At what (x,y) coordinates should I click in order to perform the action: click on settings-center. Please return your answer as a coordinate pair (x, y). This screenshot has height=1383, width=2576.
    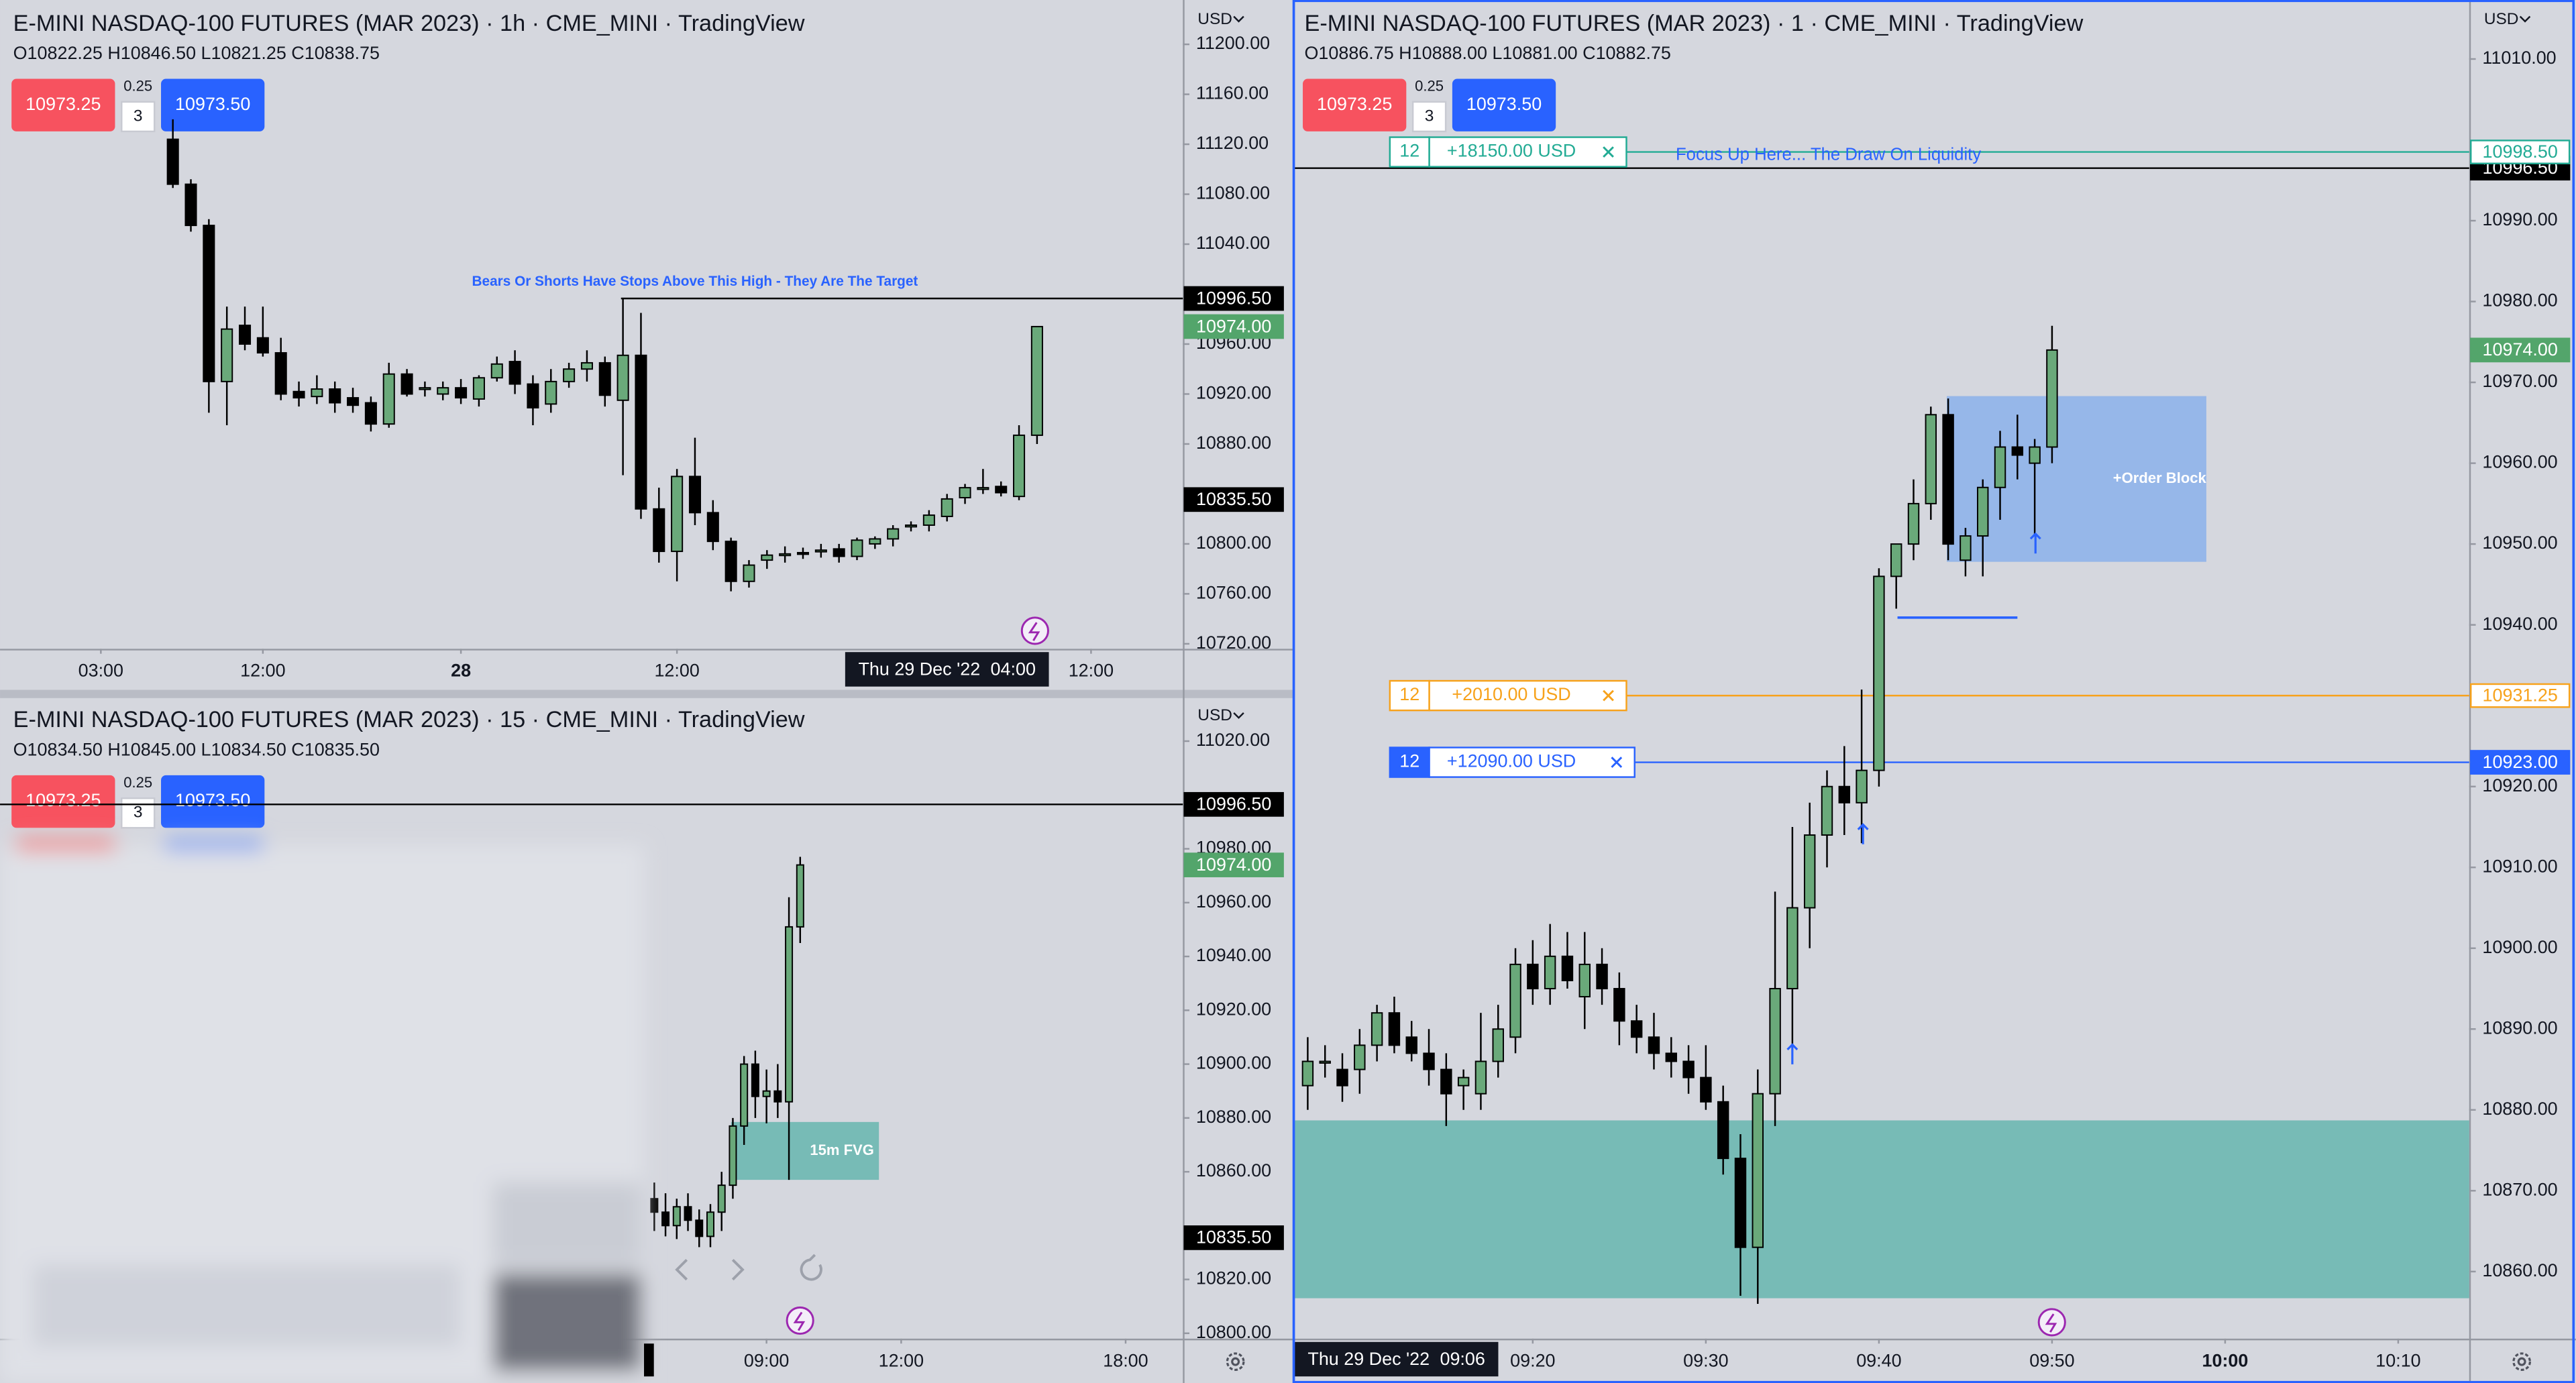
    Looking at the image, I should click on (1235, 1361).